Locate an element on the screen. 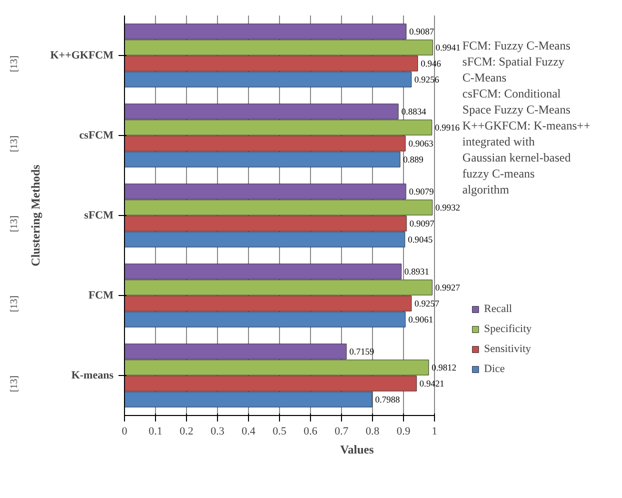 The width and height of the screenshot is (622, 498). data-label: 0.9097 is located at coordinates (422, 223).